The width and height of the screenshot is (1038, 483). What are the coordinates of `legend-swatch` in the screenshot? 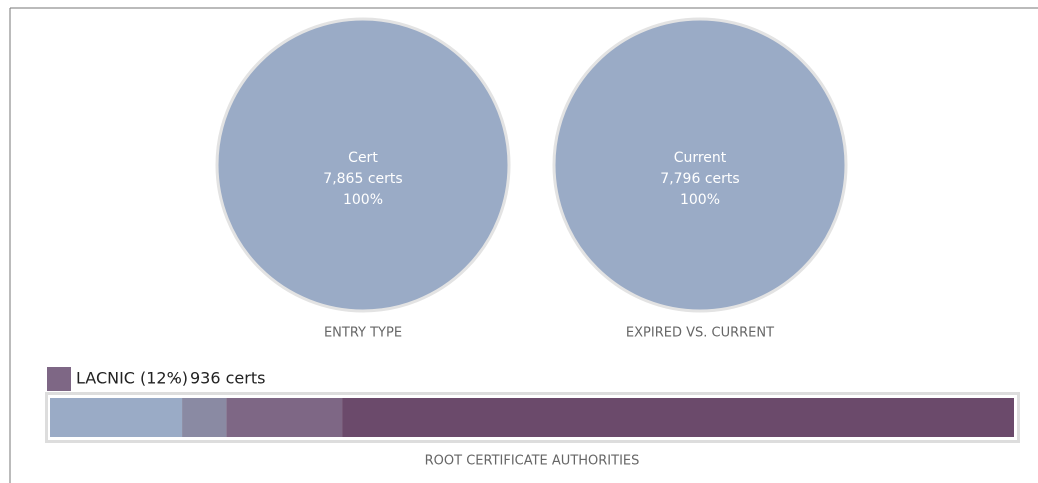 It's located at (59, 379).